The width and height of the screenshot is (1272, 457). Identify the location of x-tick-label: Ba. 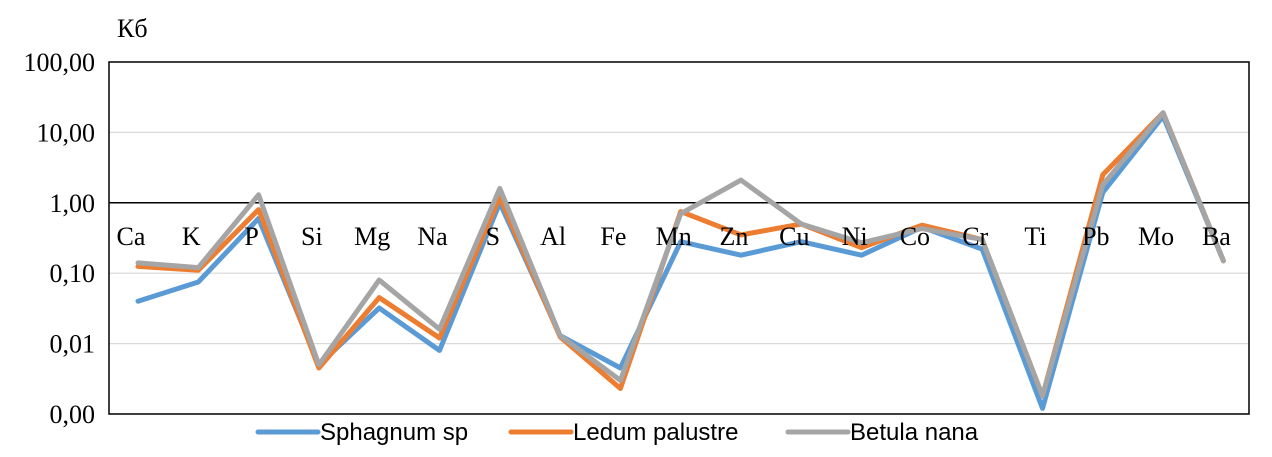
(1216, 236).